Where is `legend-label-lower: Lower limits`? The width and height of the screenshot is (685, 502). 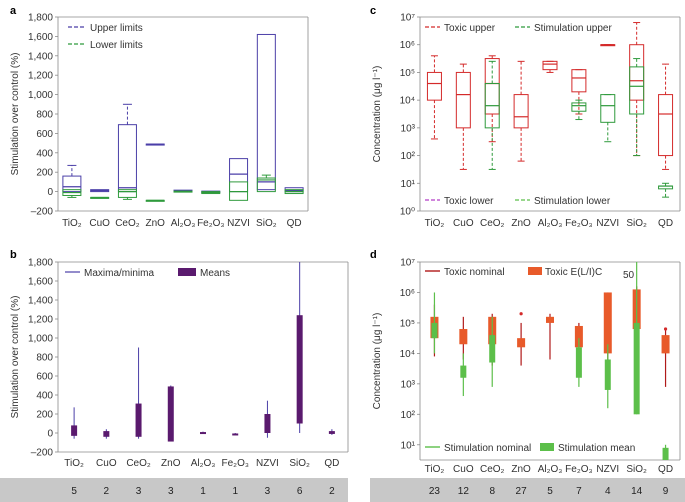
legend-label-lower: Lower limits is located at coordinates (116, 45).